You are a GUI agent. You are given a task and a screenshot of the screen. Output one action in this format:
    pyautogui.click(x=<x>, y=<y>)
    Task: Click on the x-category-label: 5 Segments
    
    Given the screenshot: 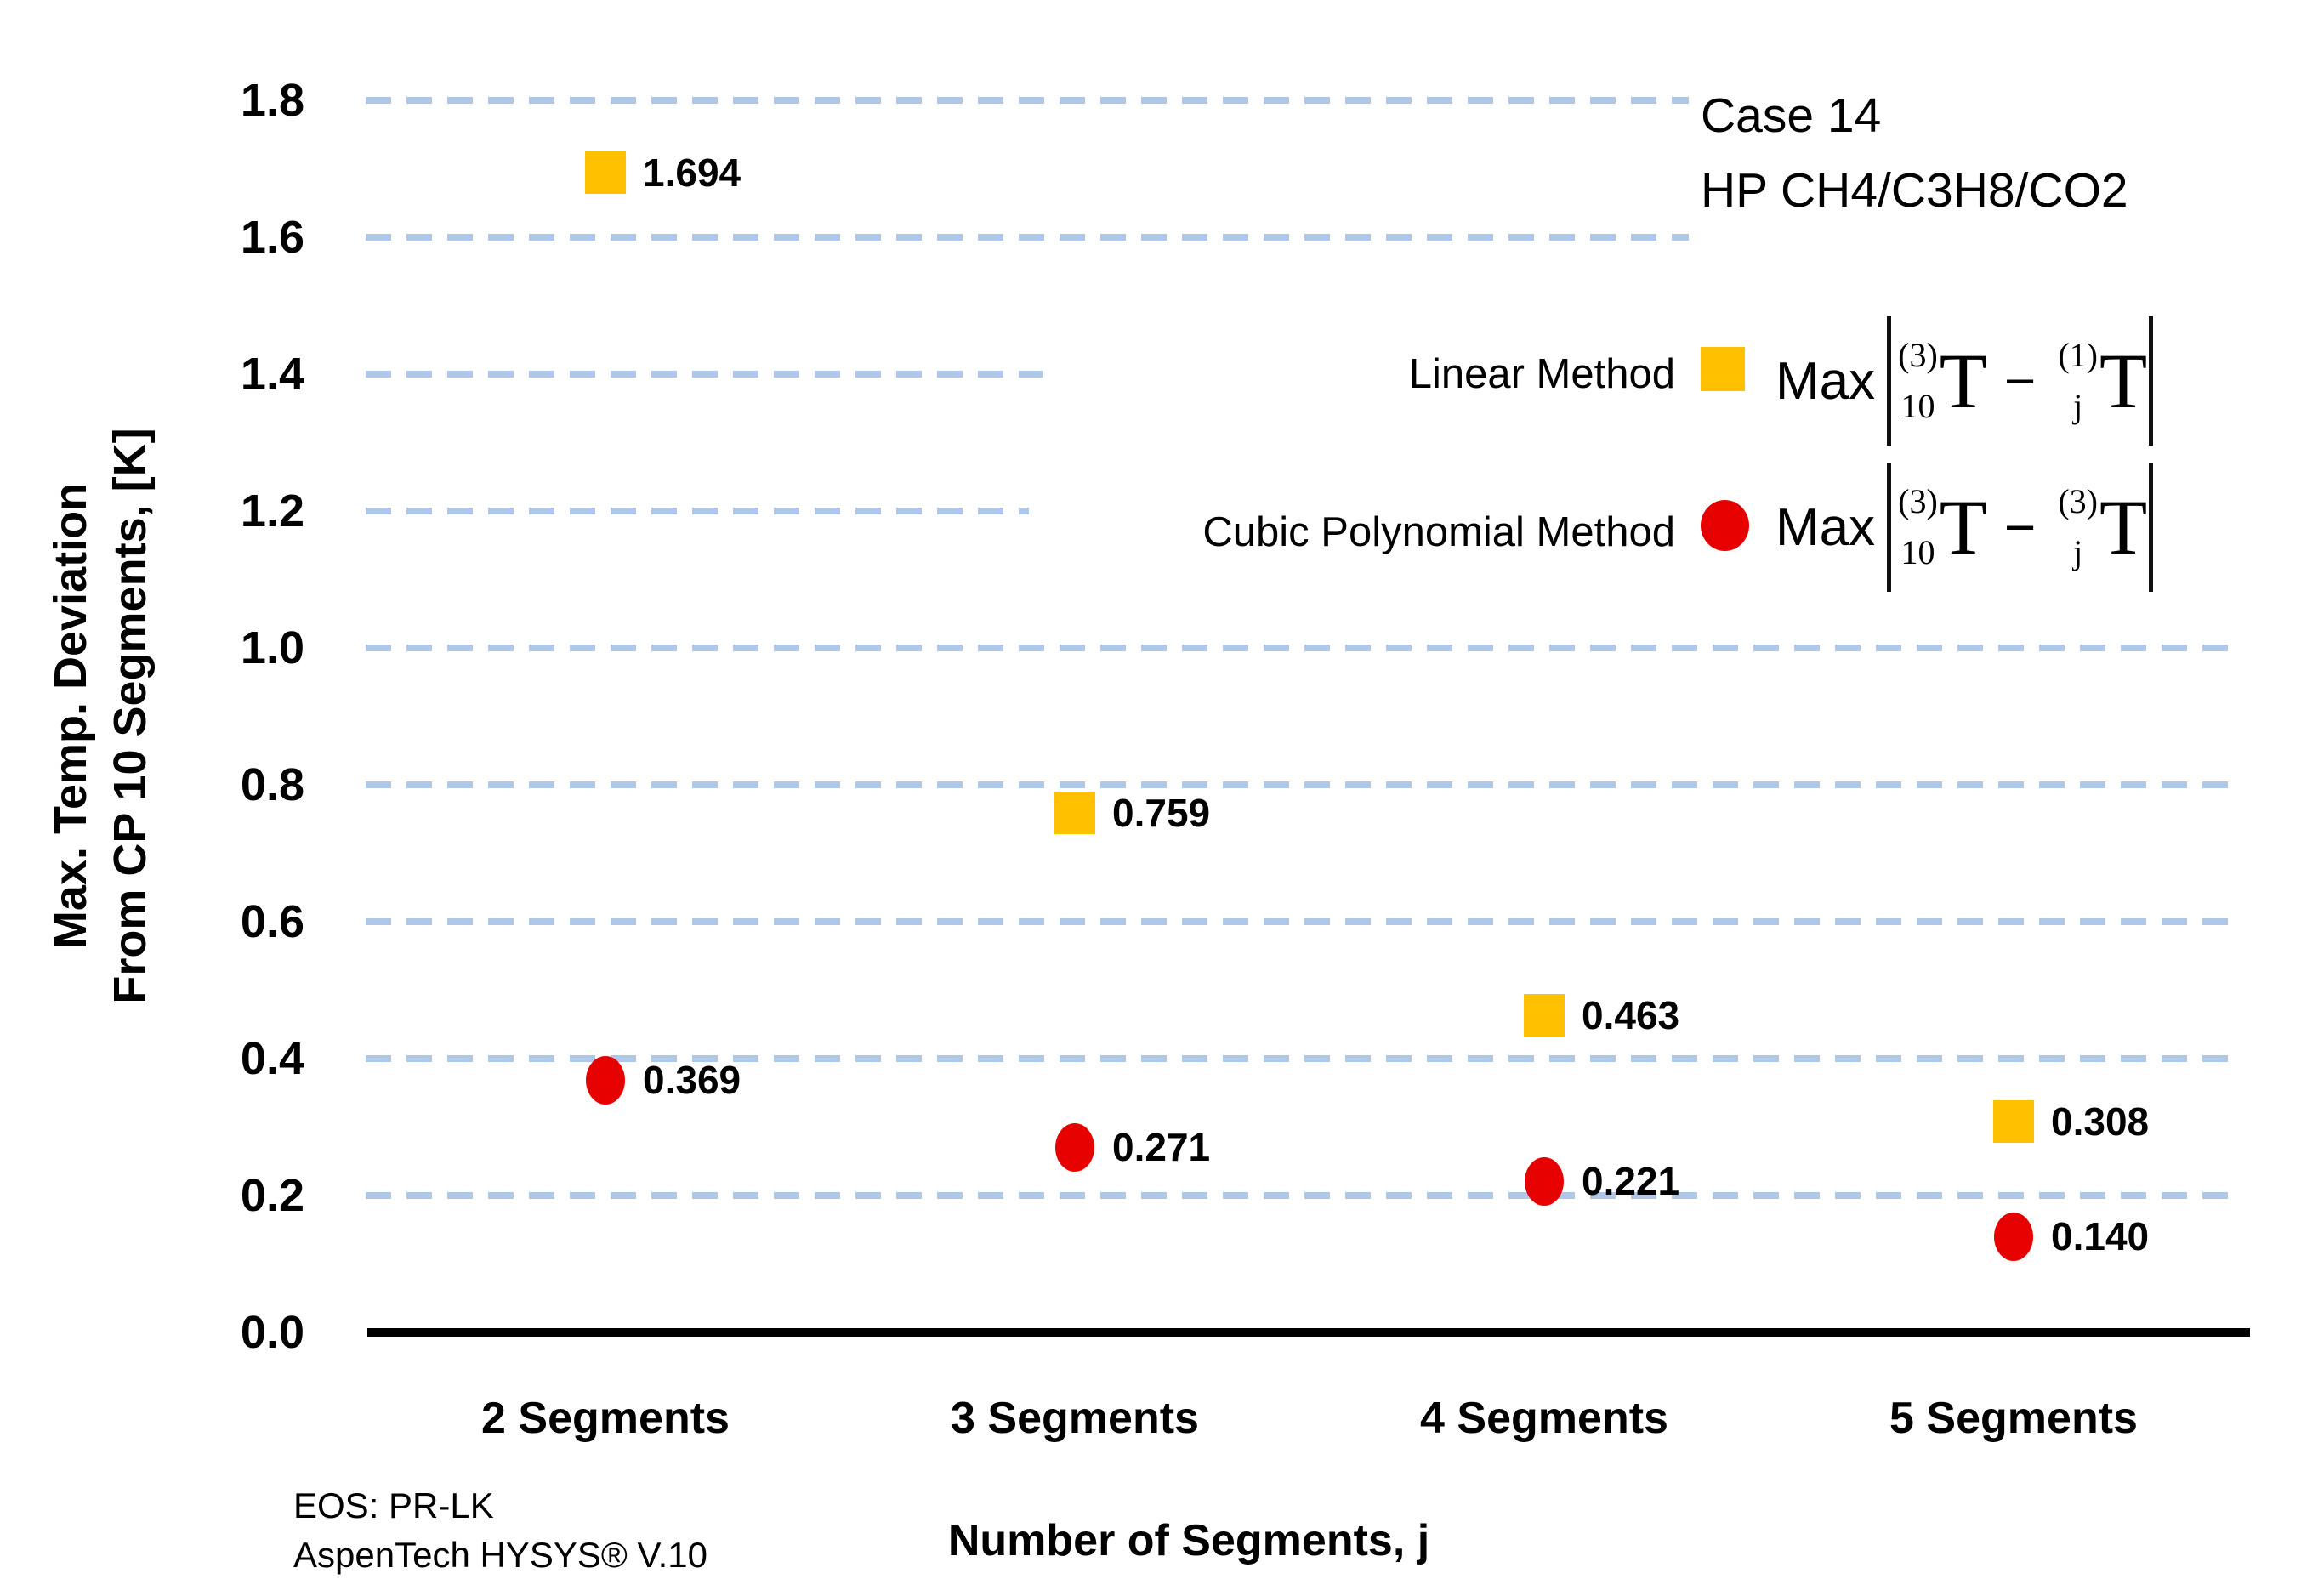 What is the action you would take?
    pyautogui.click(x=2013, y=1418)
    